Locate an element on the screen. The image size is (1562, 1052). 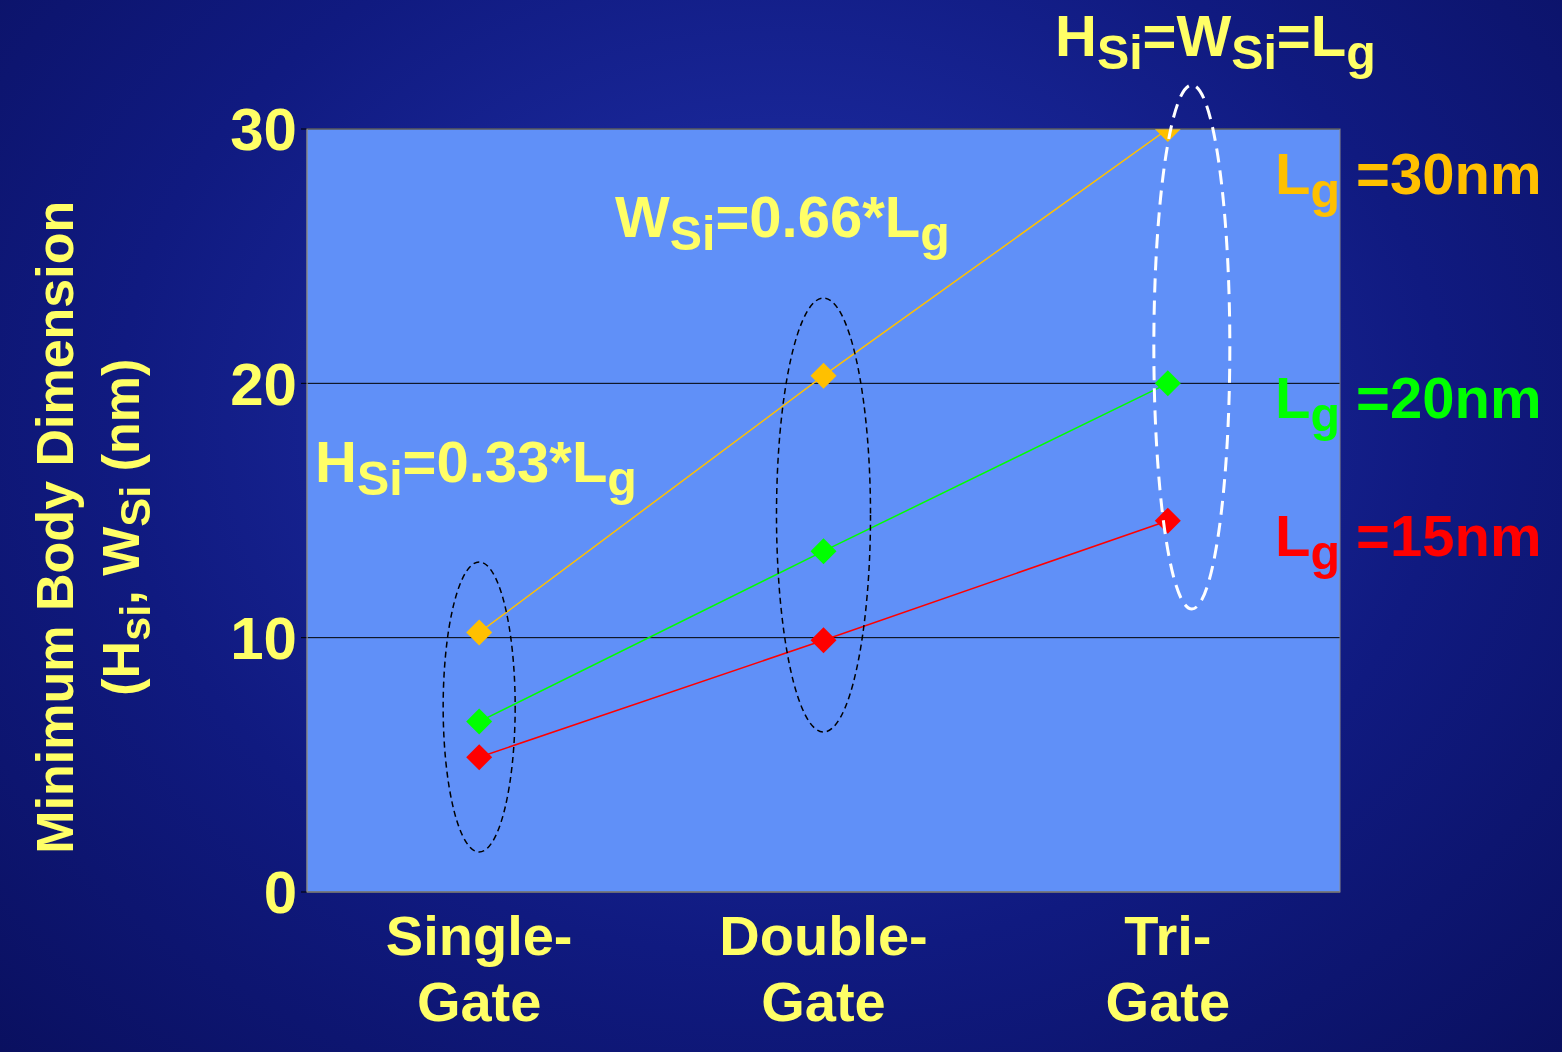
series-label: L$_{g}$ =30nm is located at coordinates (1408, 179).